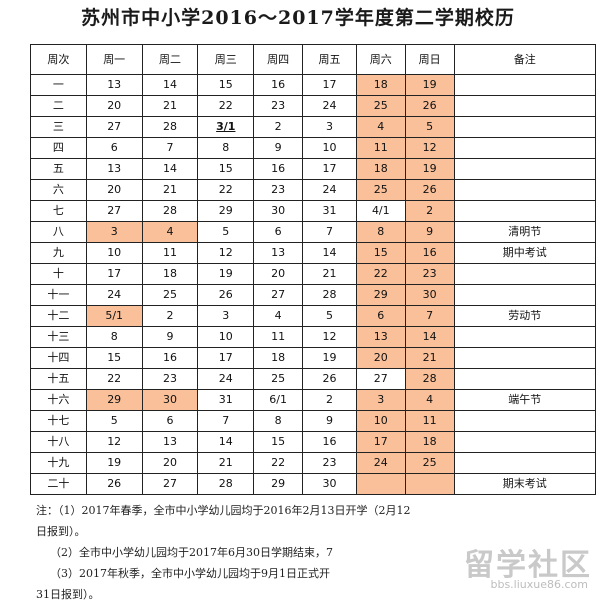  What do you see at coordinates (114, 442) in the screenshot?
I see `day-cell: 12` at bounding box center [114, 442].